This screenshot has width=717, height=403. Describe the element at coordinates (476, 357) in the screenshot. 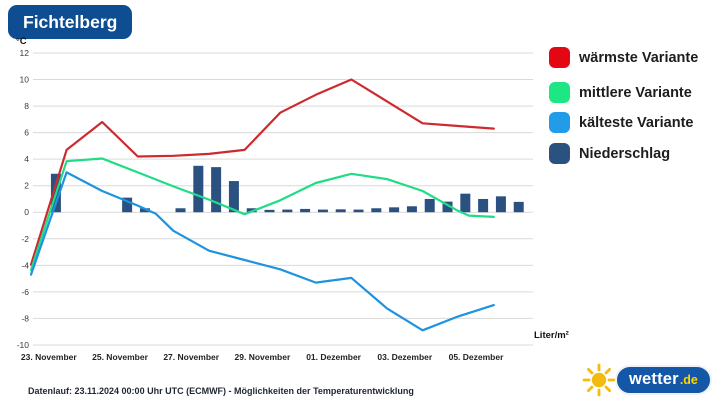

I see `x-tick-label: 05. Dezember` at that location.